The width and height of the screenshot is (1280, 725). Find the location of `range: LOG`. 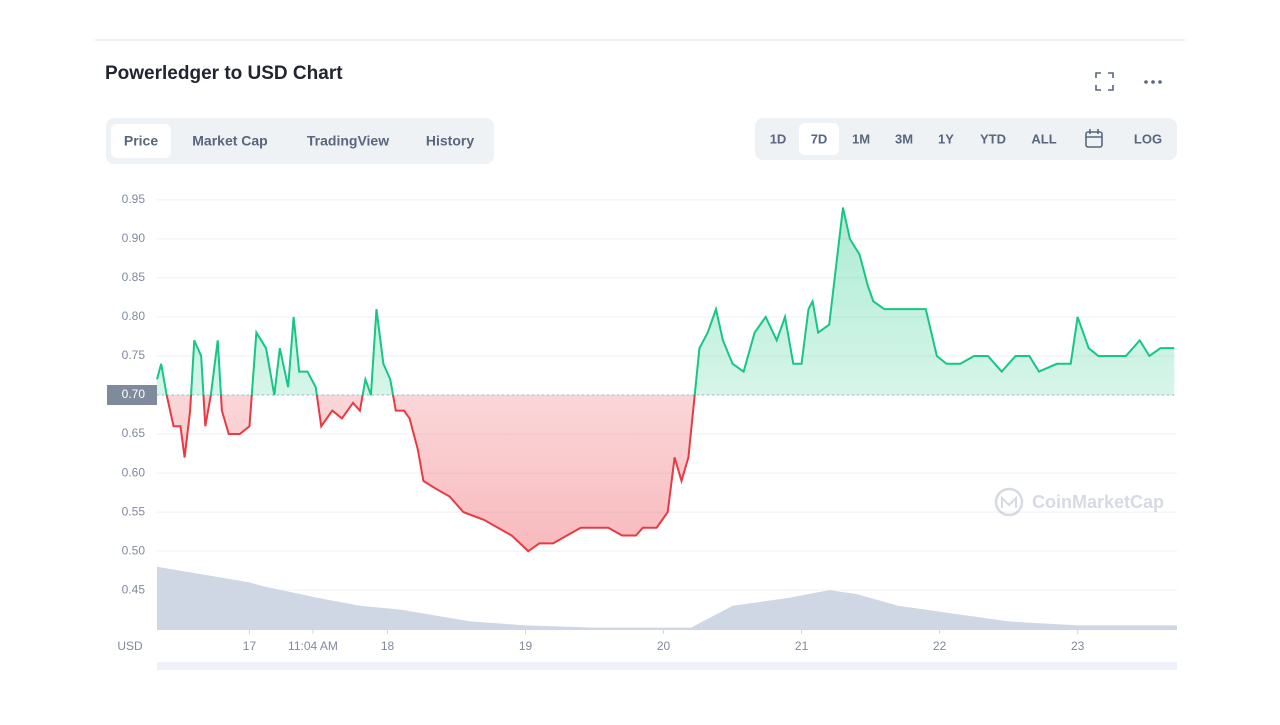

range: LOG is located at coordinates (1148, 138).